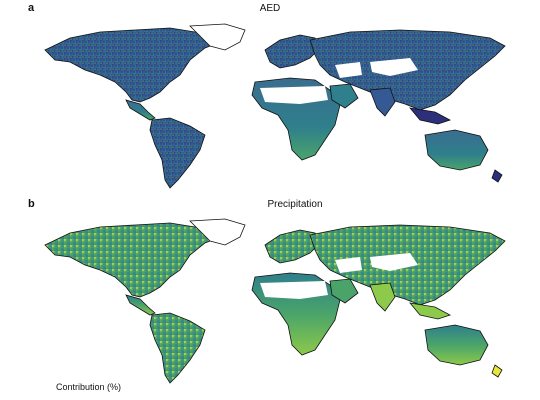  I want to click on legend-title: Contribution (%), so click(89, 387).